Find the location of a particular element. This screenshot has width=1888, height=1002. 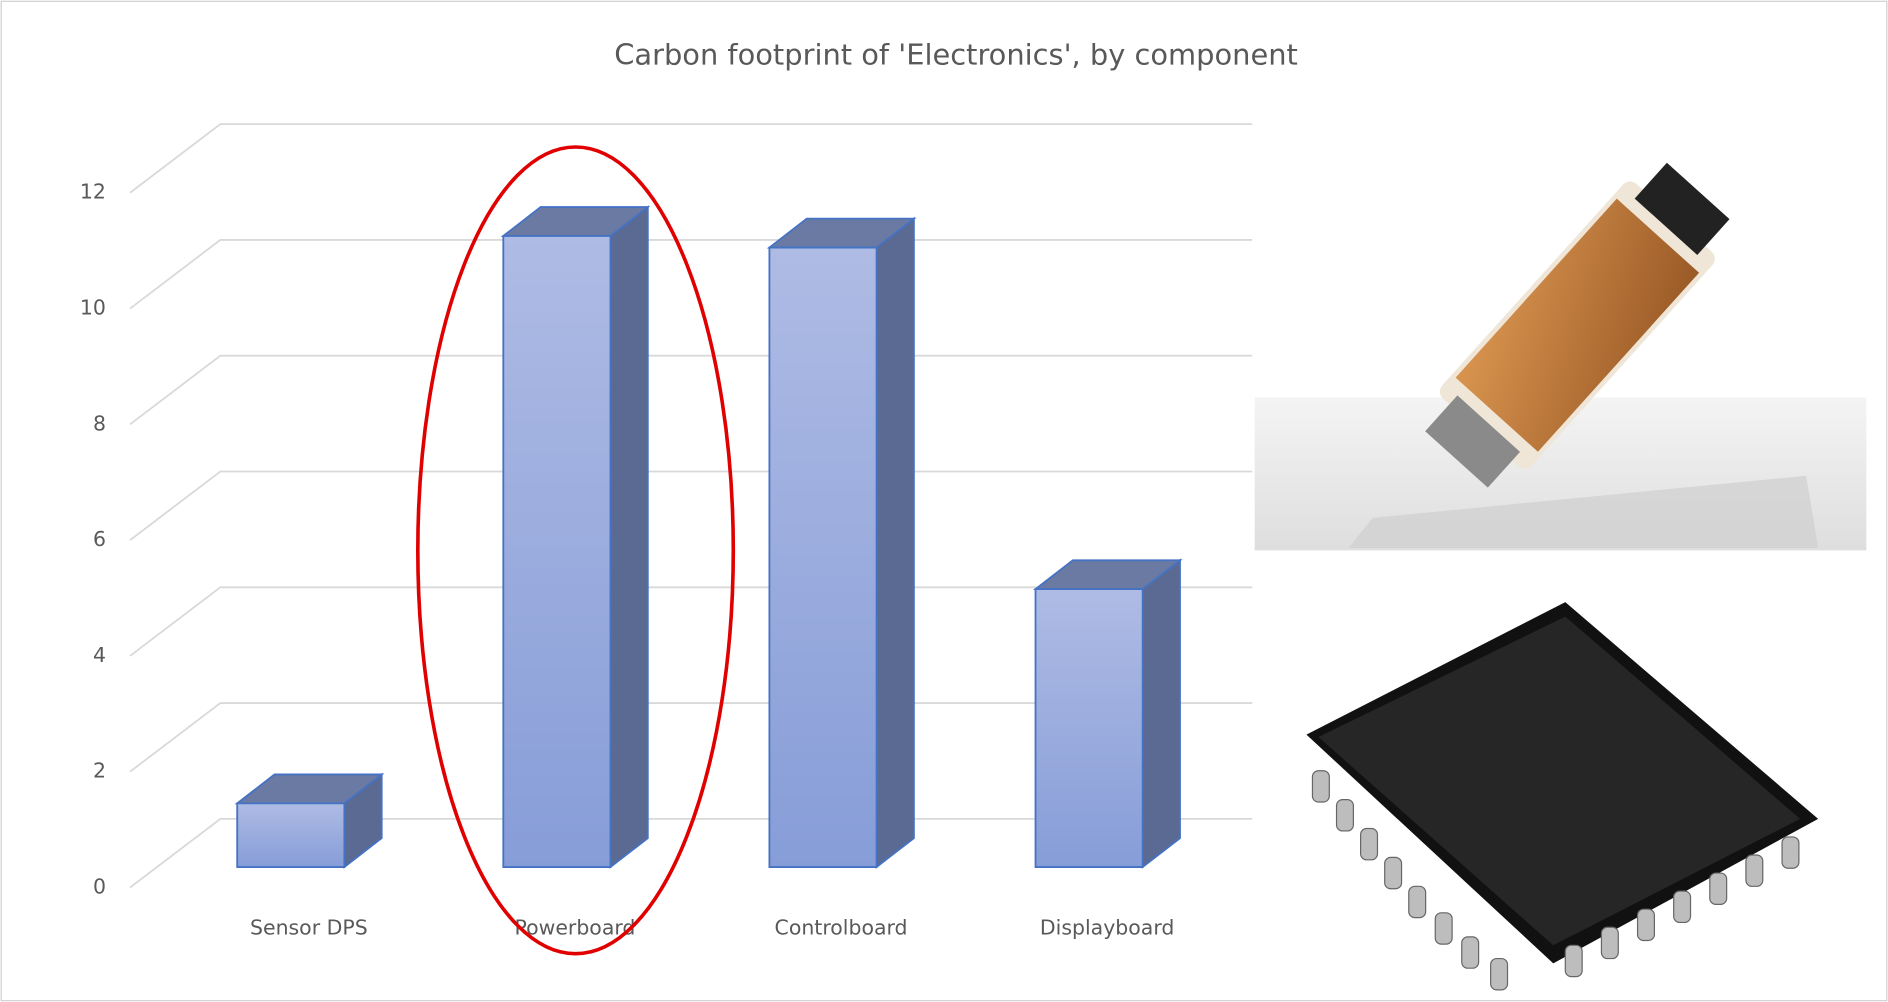

photo-shadow is located at coordinates (1583, 511).